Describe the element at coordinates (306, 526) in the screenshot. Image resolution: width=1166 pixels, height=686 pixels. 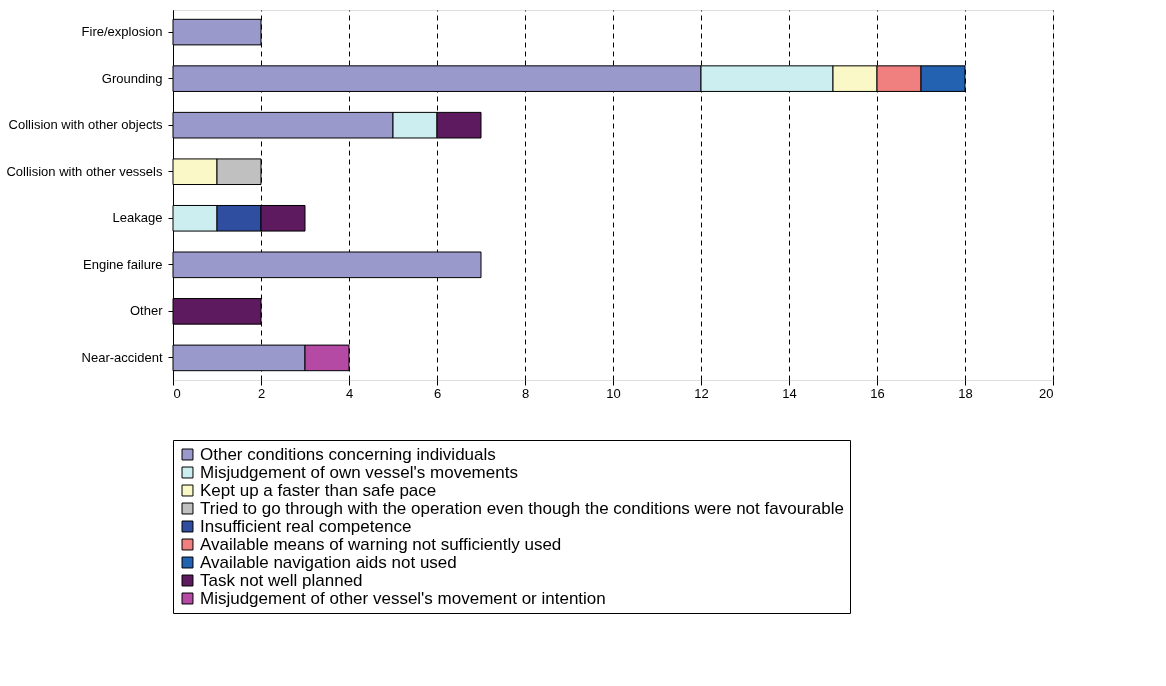
I see `legend-label: Insufficient real competence` at that location.